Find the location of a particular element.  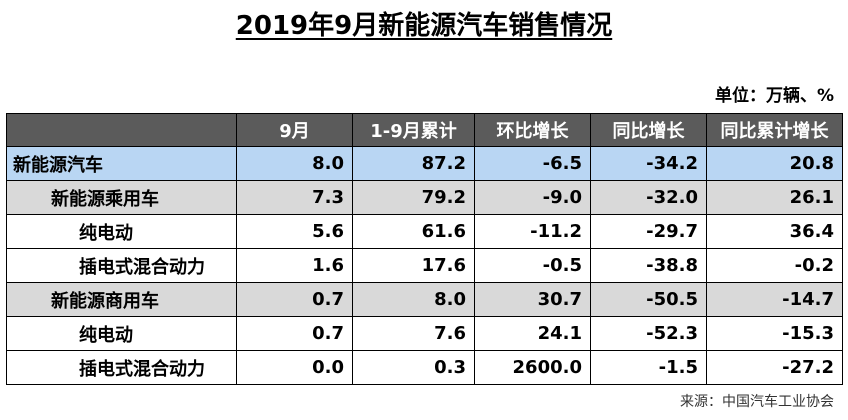

table-row: 新能源乘用车 7.3 79.2 -9.0 -32.0 26.1 is located at coordinates (424, 197).